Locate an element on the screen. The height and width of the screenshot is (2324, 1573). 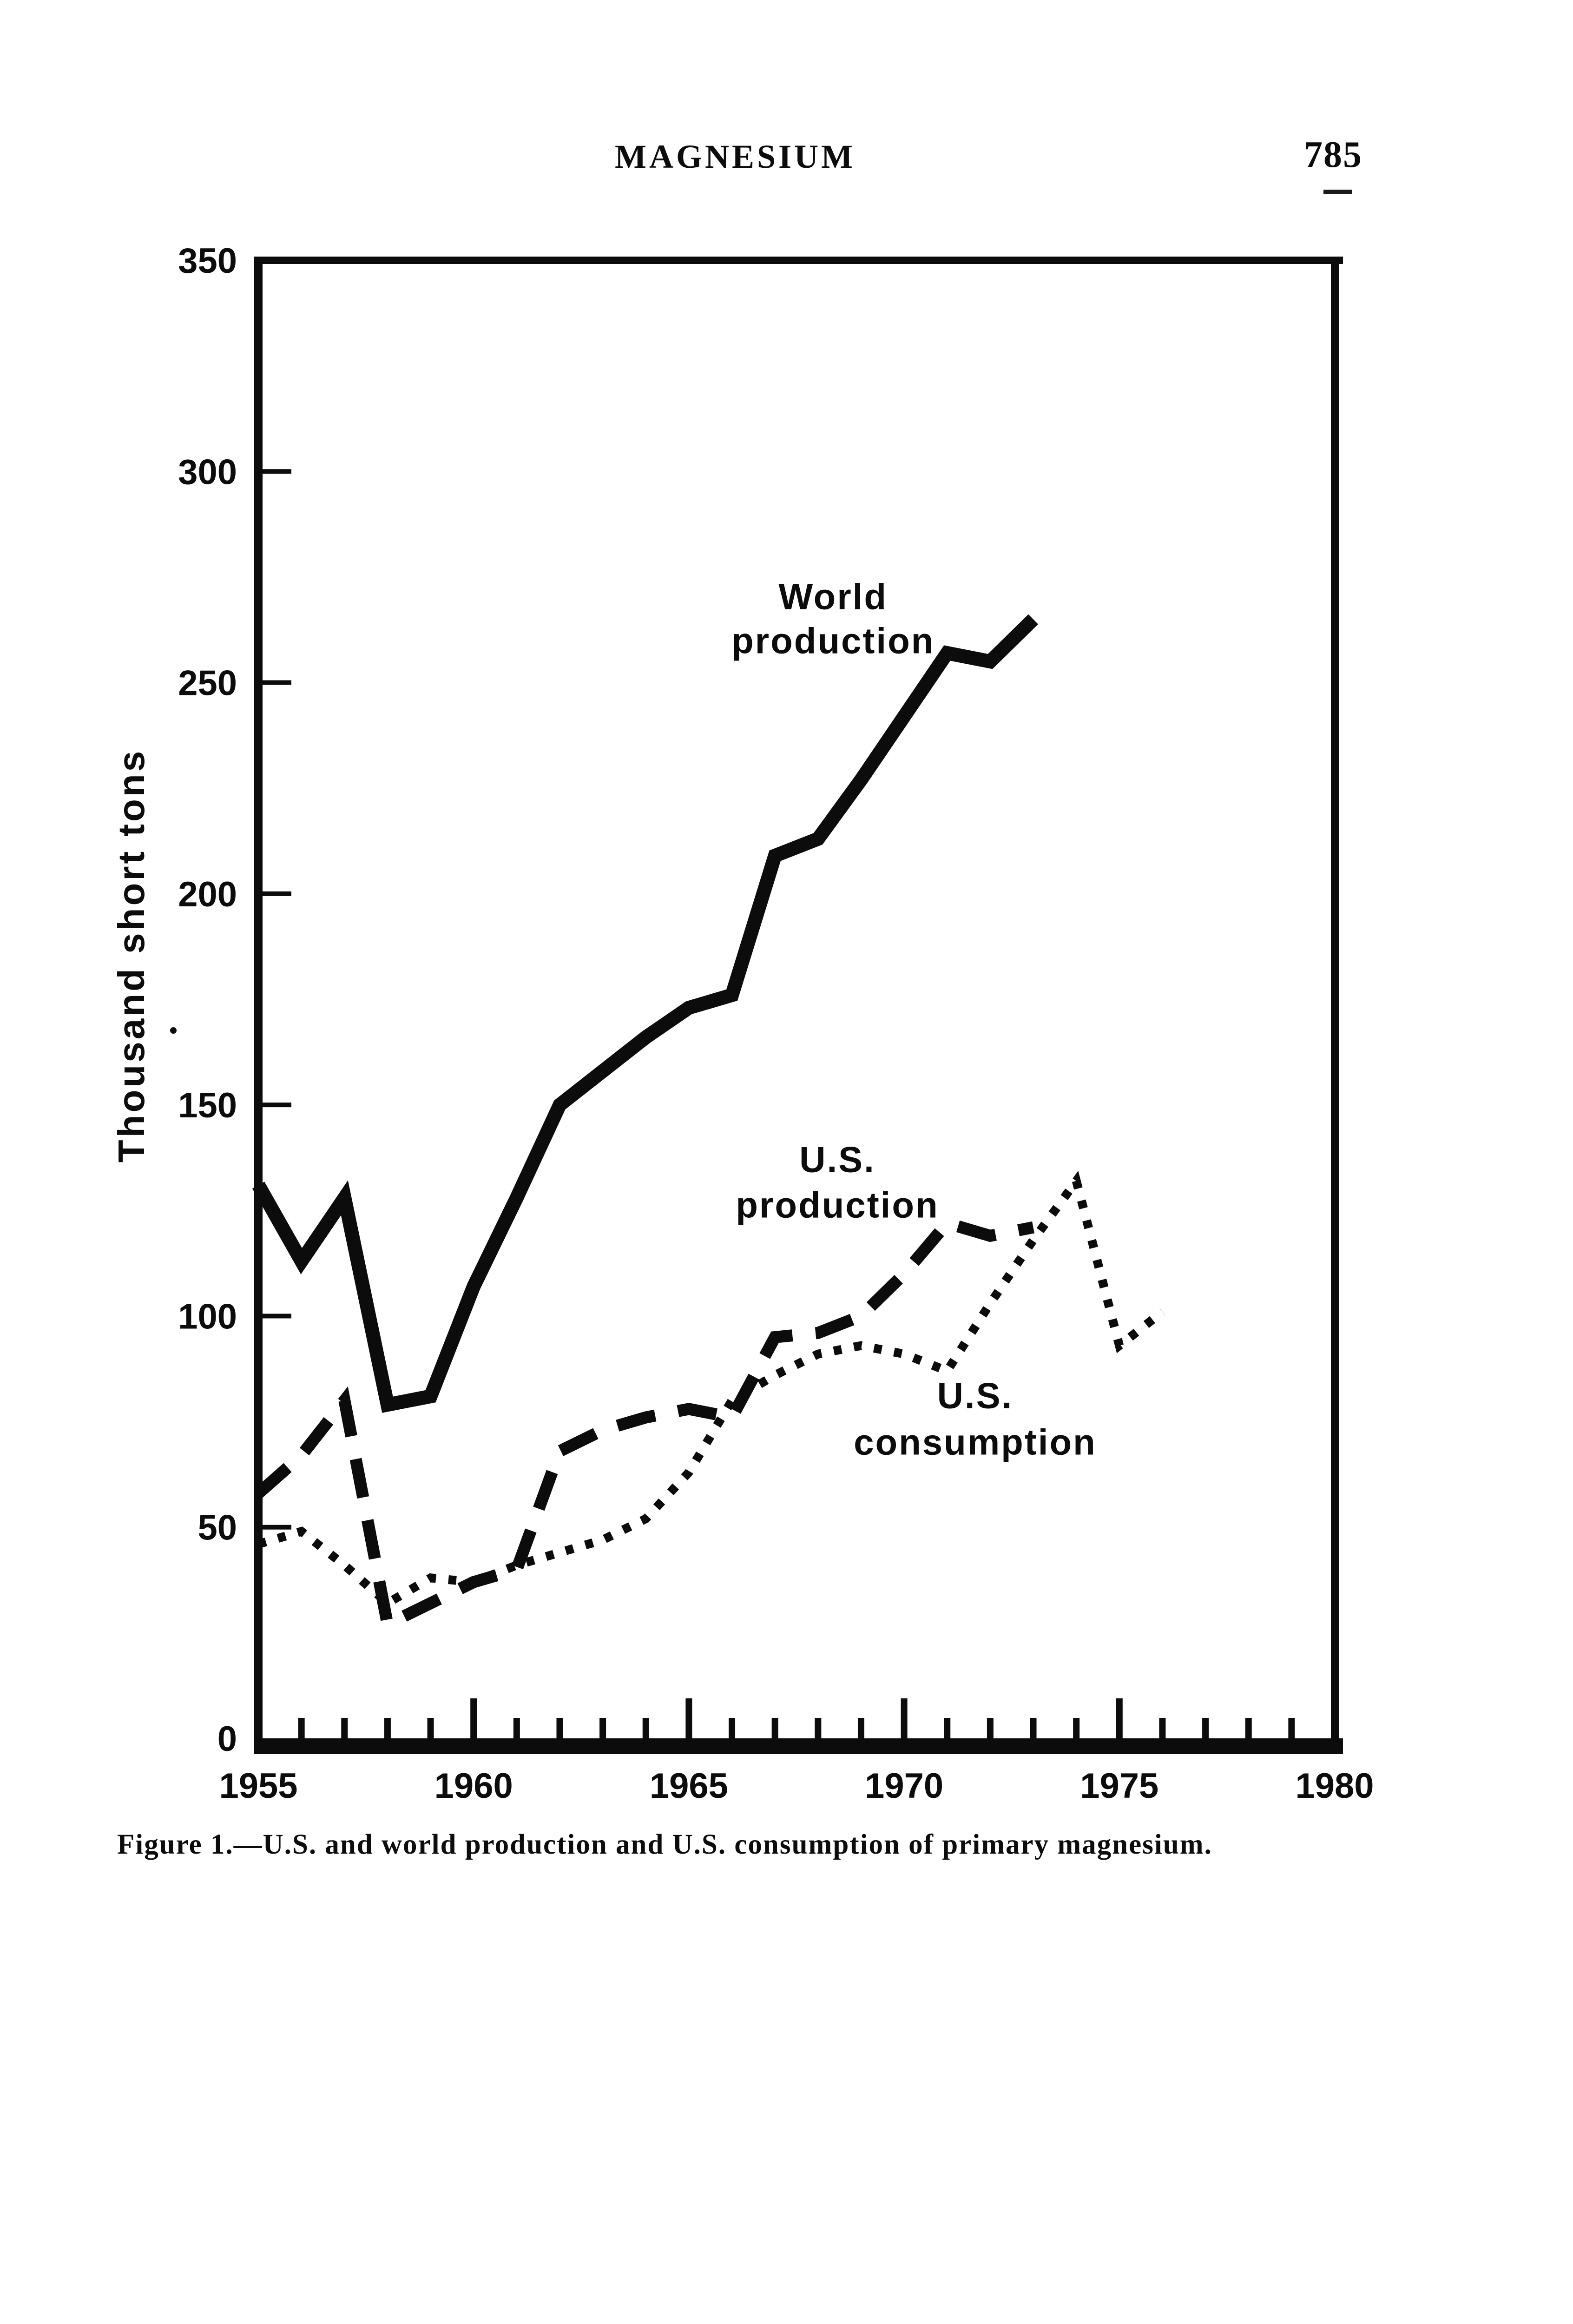
y-tick-label: 200 is located at coordinates (208, 894).